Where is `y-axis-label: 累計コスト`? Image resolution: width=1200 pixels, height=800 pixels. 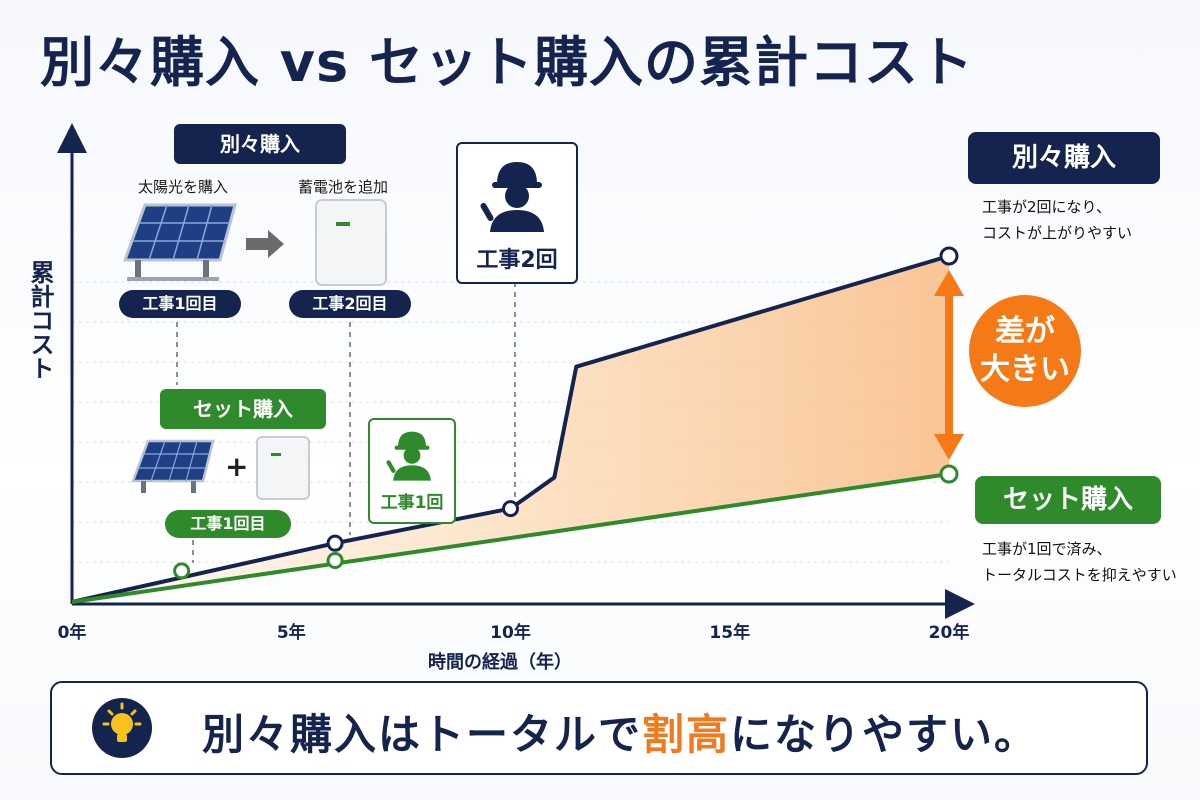 y-axis-label: 累計コスト is located at coordinates (40, 320).